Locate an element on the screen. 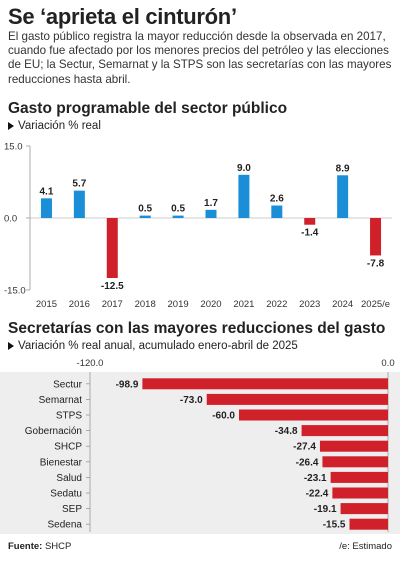 The width and height of the screenshot is (400, 565). x-tick-label: 2019 is located at coordinates (178, 304).